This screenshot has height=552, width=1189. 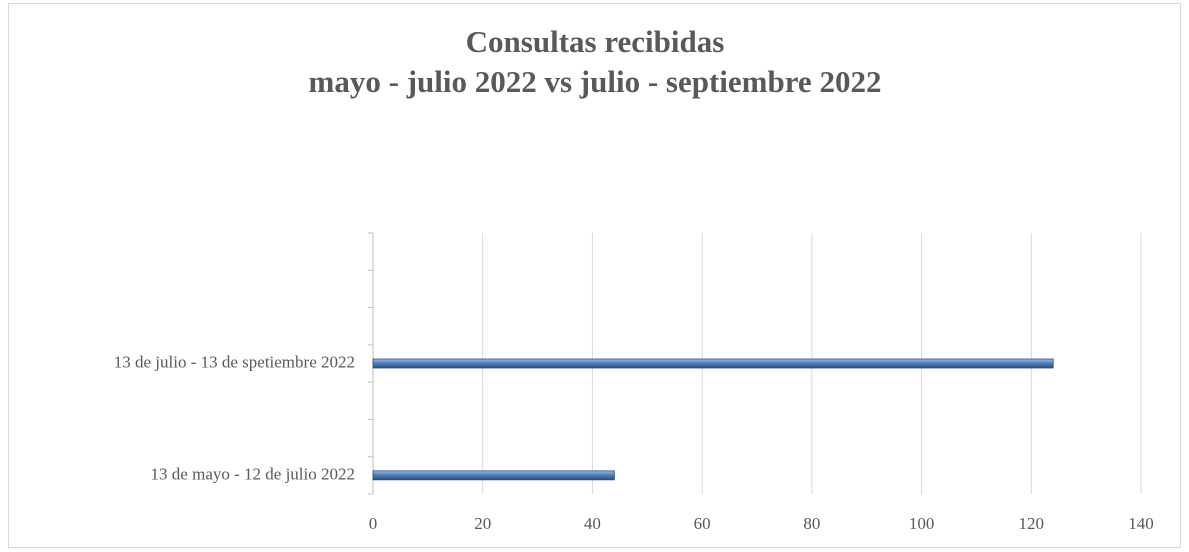 What do you see at coordinates (482, 523) in the screenshot?
I see `x-tick-label: 20` at bounding box center [482, 523].